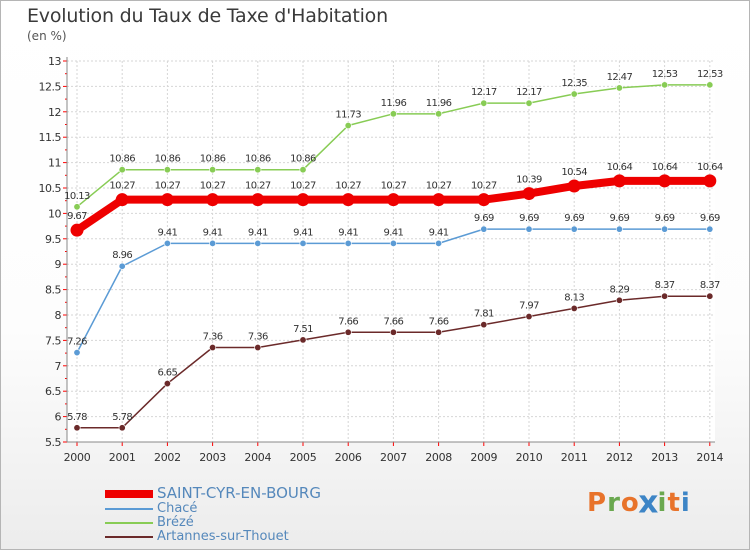  Describe the element at coordinates (619, 289) in the screenshot. I see `data-label: 8.29` at that location.